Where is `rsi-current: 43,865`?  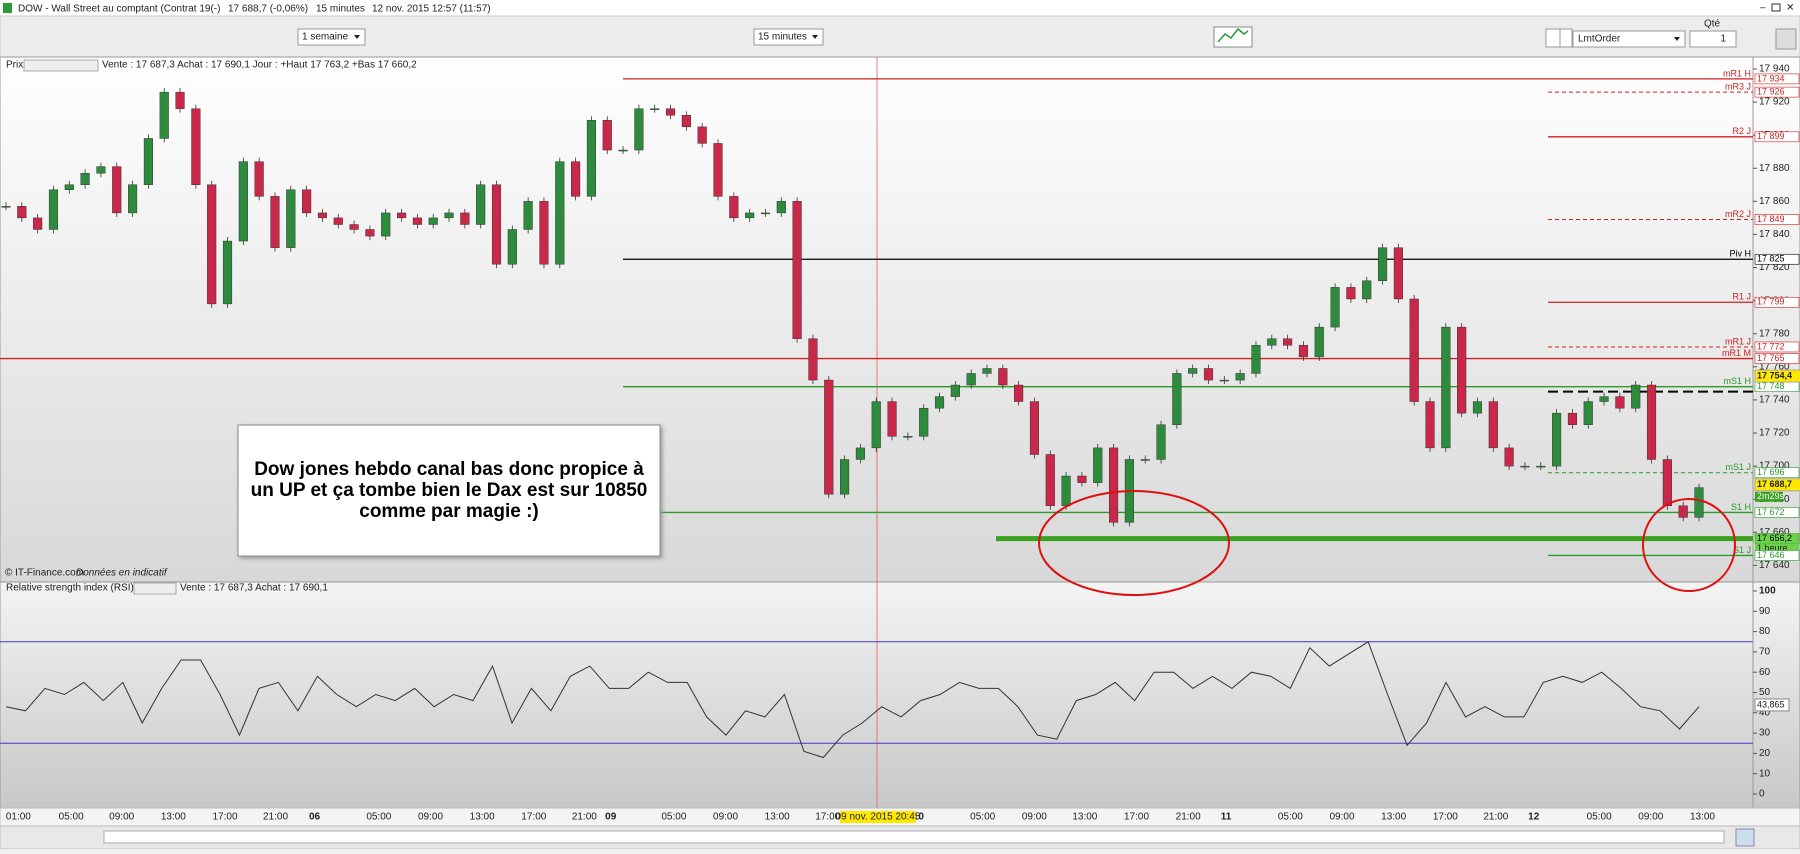 rsi-current: 43,865 is located at coordinates (1771, 704).